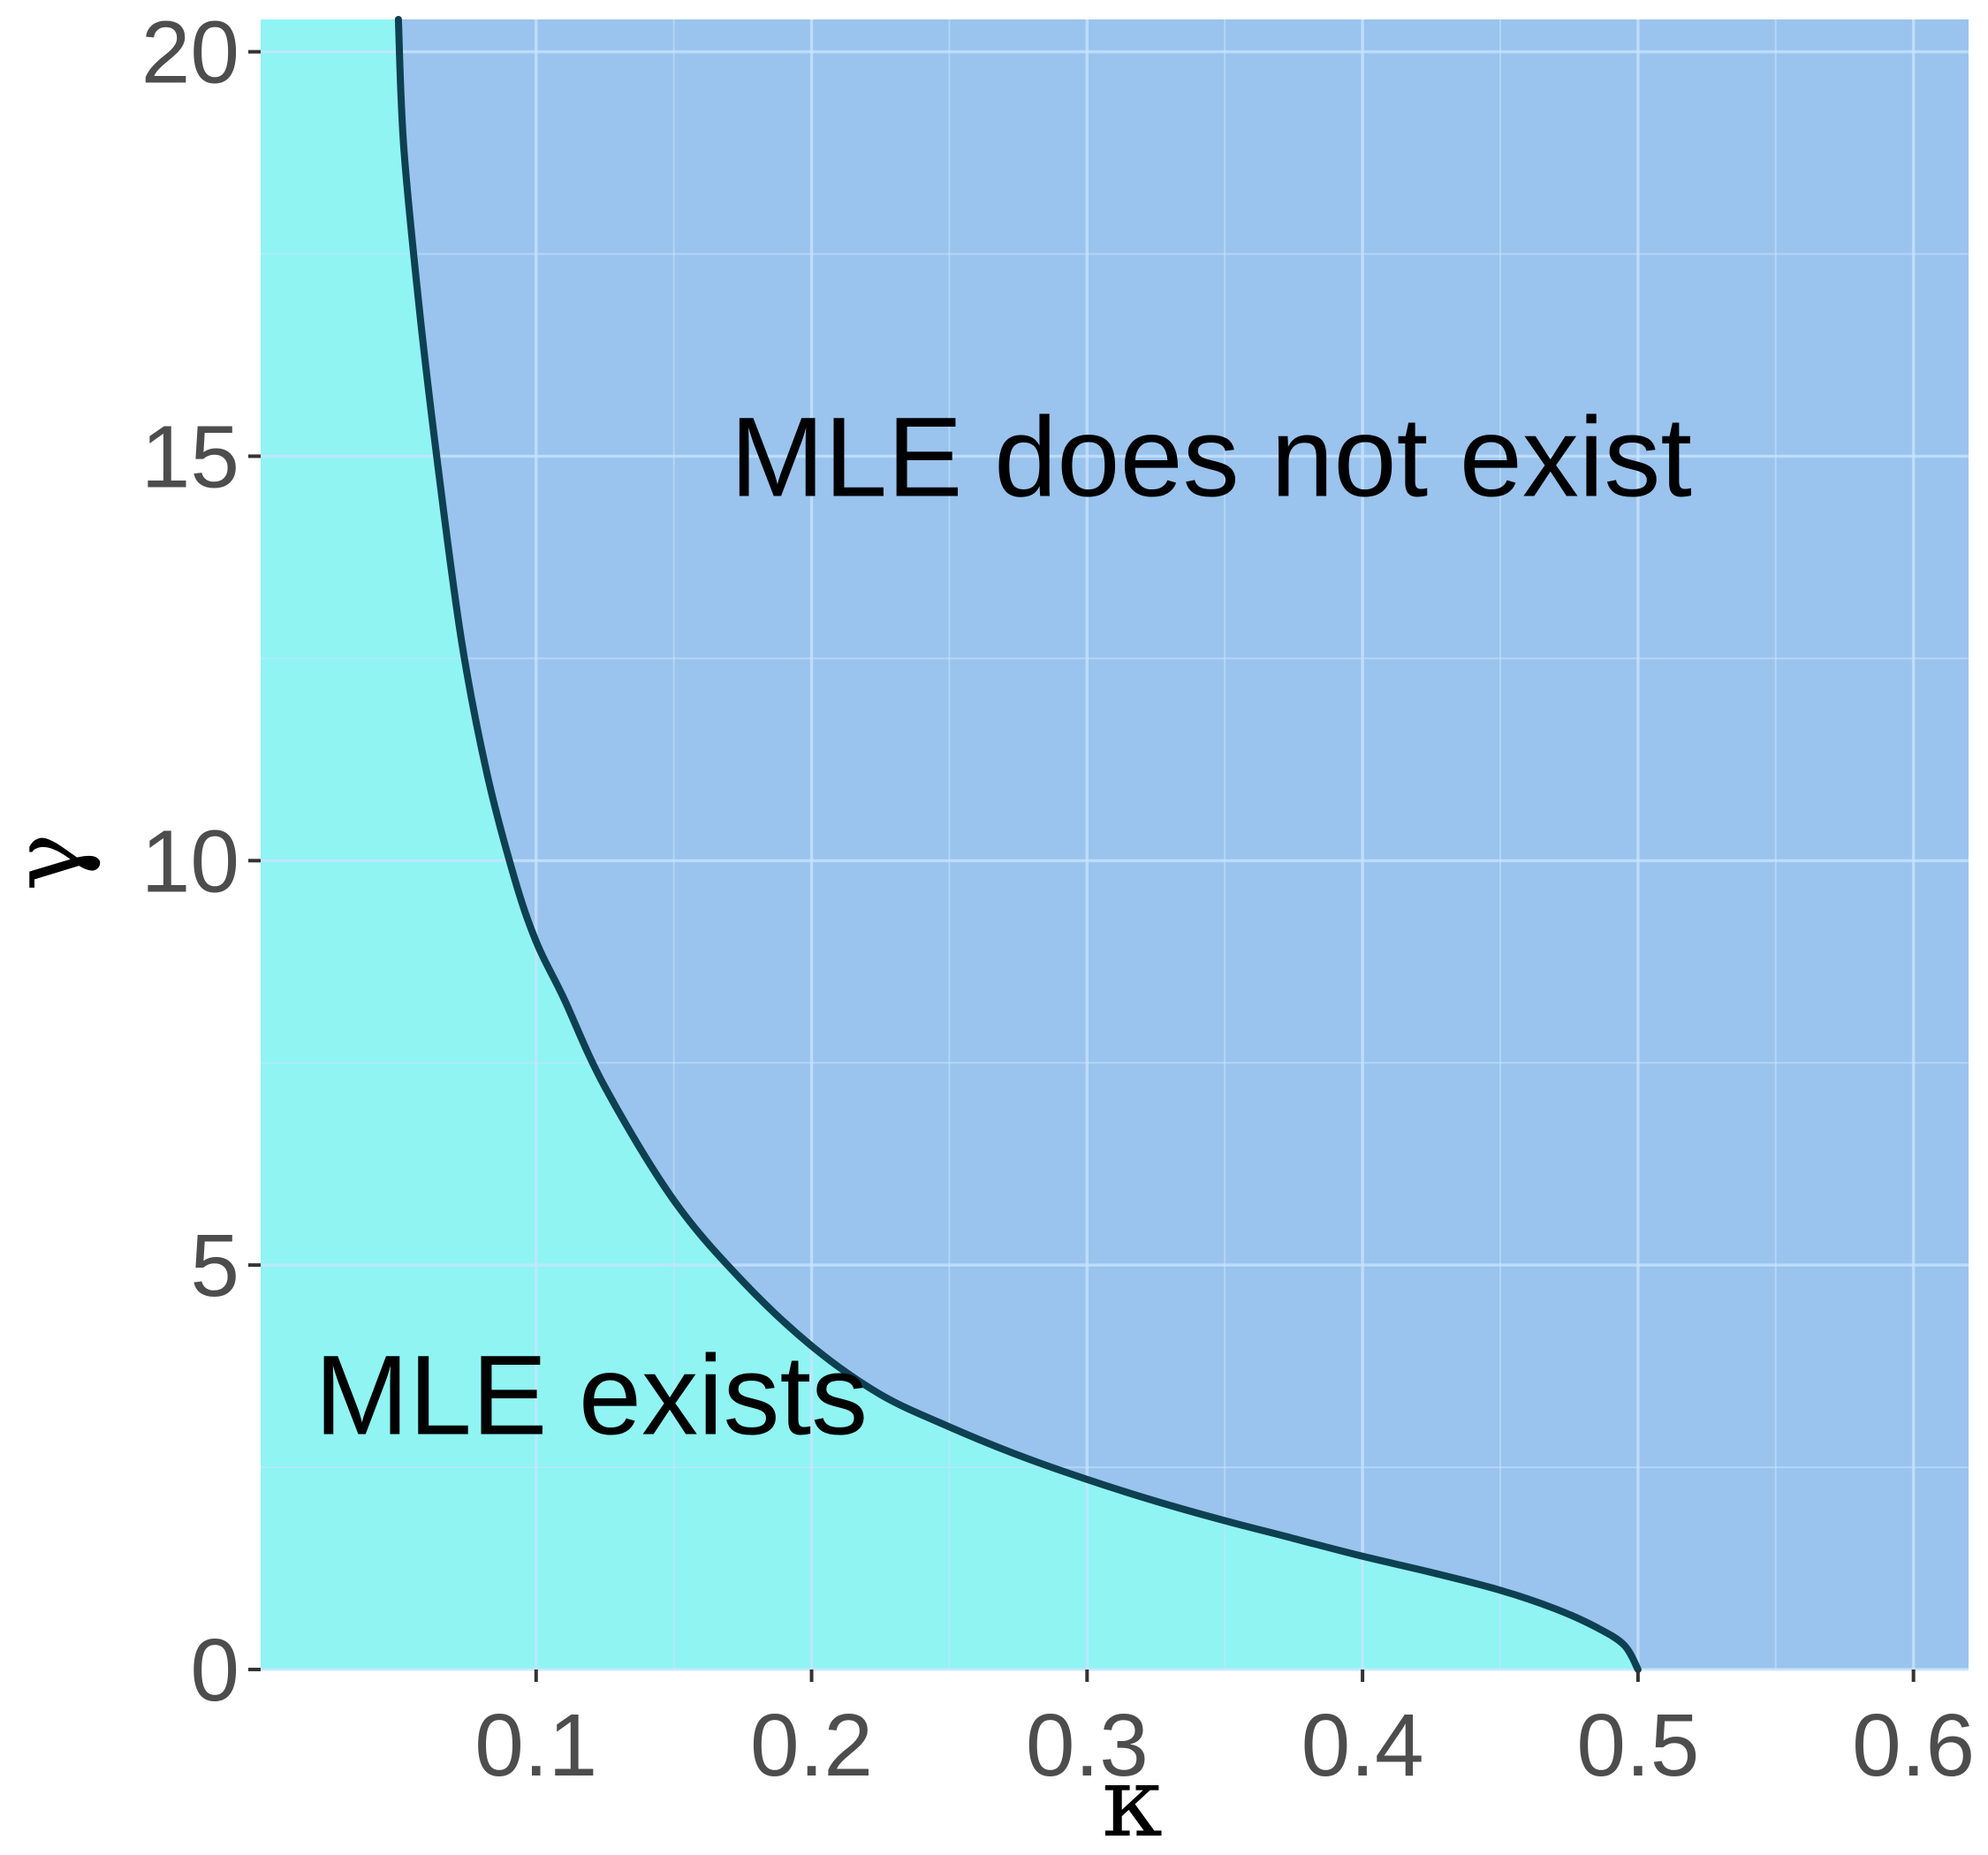 The width and height of the screenshot is (1988, 1855). What do you see at coordinates (591, 1396) in the screenshot?
I see `annotation-mle-exists: MLE exists` at bounding box center [591, 1396].